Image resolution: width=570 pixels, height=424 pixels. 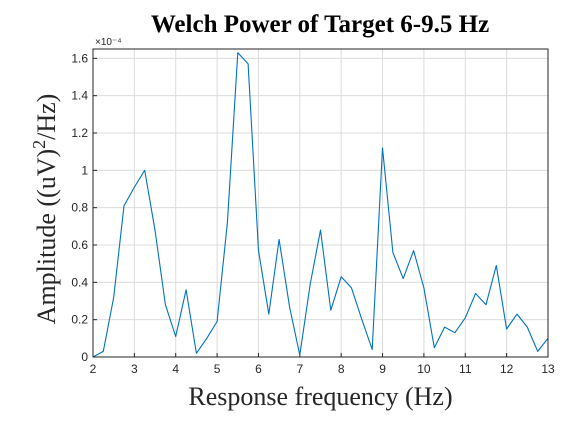 What do you see at coordinates (79, 245) in the screenshot?
I see `y-tick-label: 0.6` at bounding box center [79, 245].